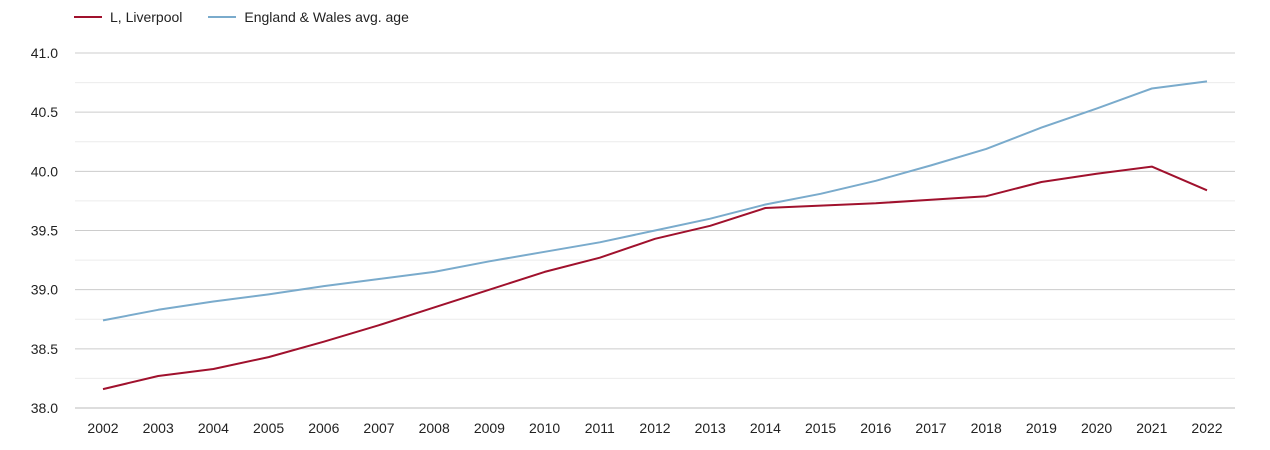  I want to click on x-tick-label: 2002, so click(102, 428).